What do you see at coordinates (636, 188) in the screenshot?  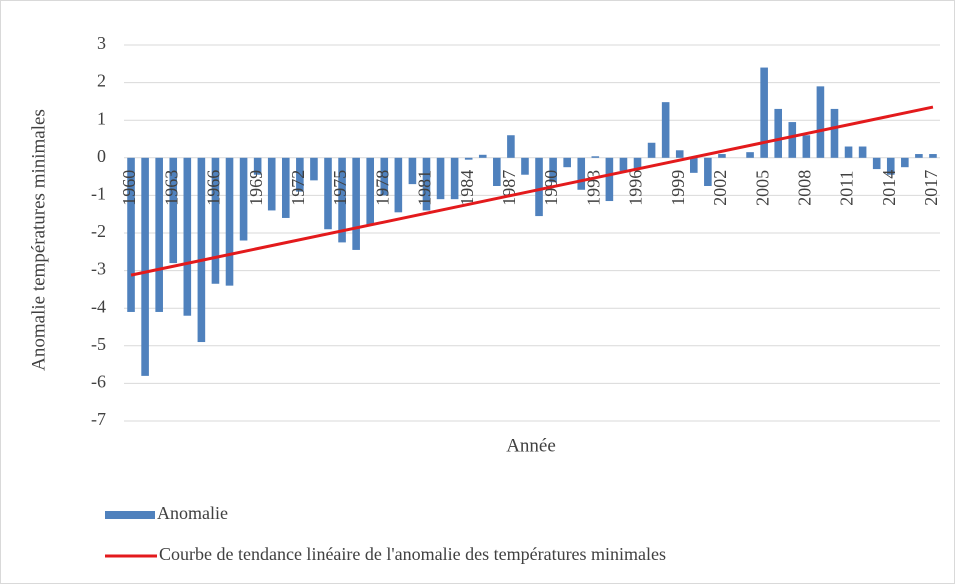 I see `x-tick-label: 1996` at bounding box center [636, 188].